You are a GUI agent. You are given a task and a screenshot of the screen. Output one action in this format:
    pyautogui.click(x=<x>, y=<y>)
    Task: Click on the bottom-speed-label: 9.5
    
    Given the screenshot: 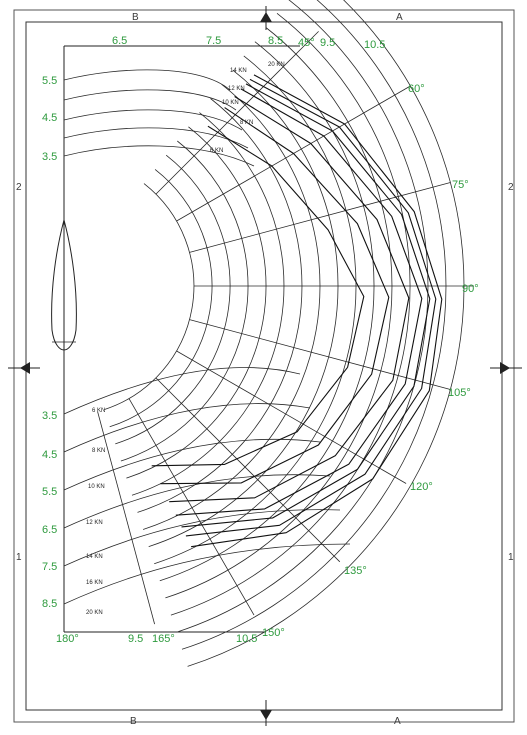 What is the action you would take?
    pyautogui.click(x=135, y=639)
    